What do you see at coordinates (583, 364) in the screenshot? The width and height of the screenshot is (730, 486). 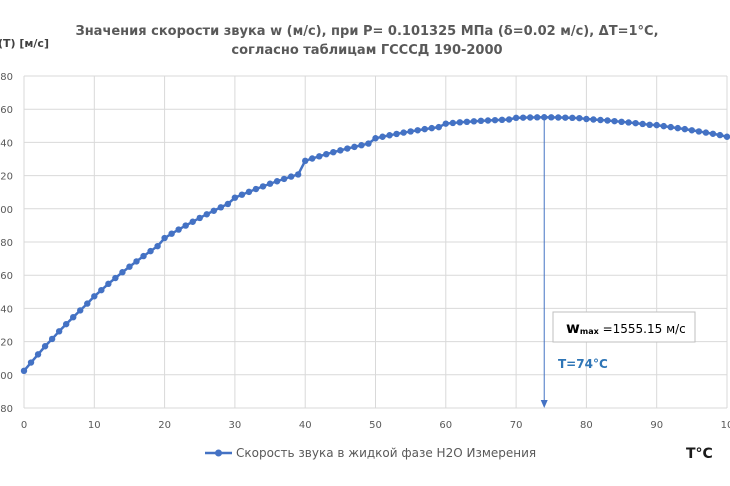 I see `t-max-label: T=74°C` at bounding box center [583, 364].